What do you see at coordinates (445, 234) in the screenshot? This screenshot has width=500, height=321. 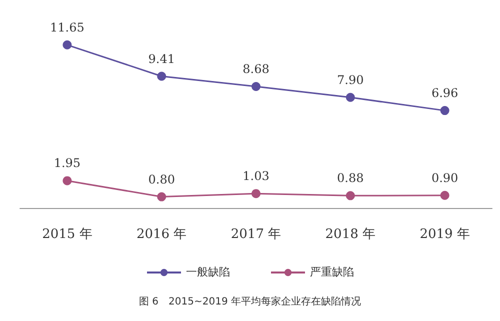 I see `x-tick-label: 2019 年` at bounding box center [445, 234].